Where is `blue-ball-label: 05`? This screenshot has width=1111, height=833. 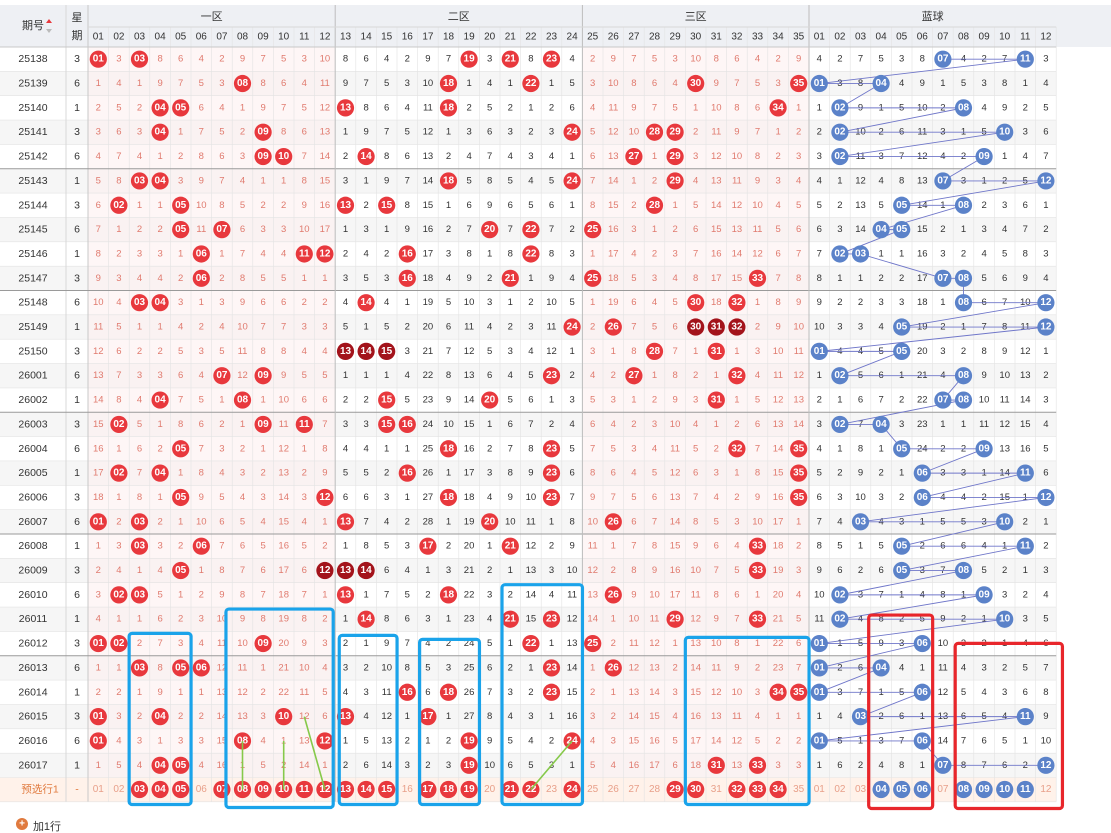 blue-ball-label: 05 is located at coordinates (902, 546).